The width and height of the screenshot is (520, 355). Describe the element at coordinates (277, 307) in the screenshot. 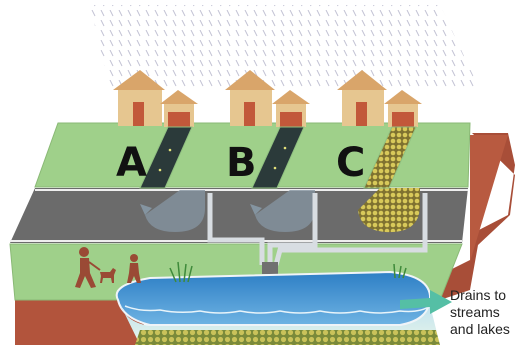

I see `retention-pond` at that location.